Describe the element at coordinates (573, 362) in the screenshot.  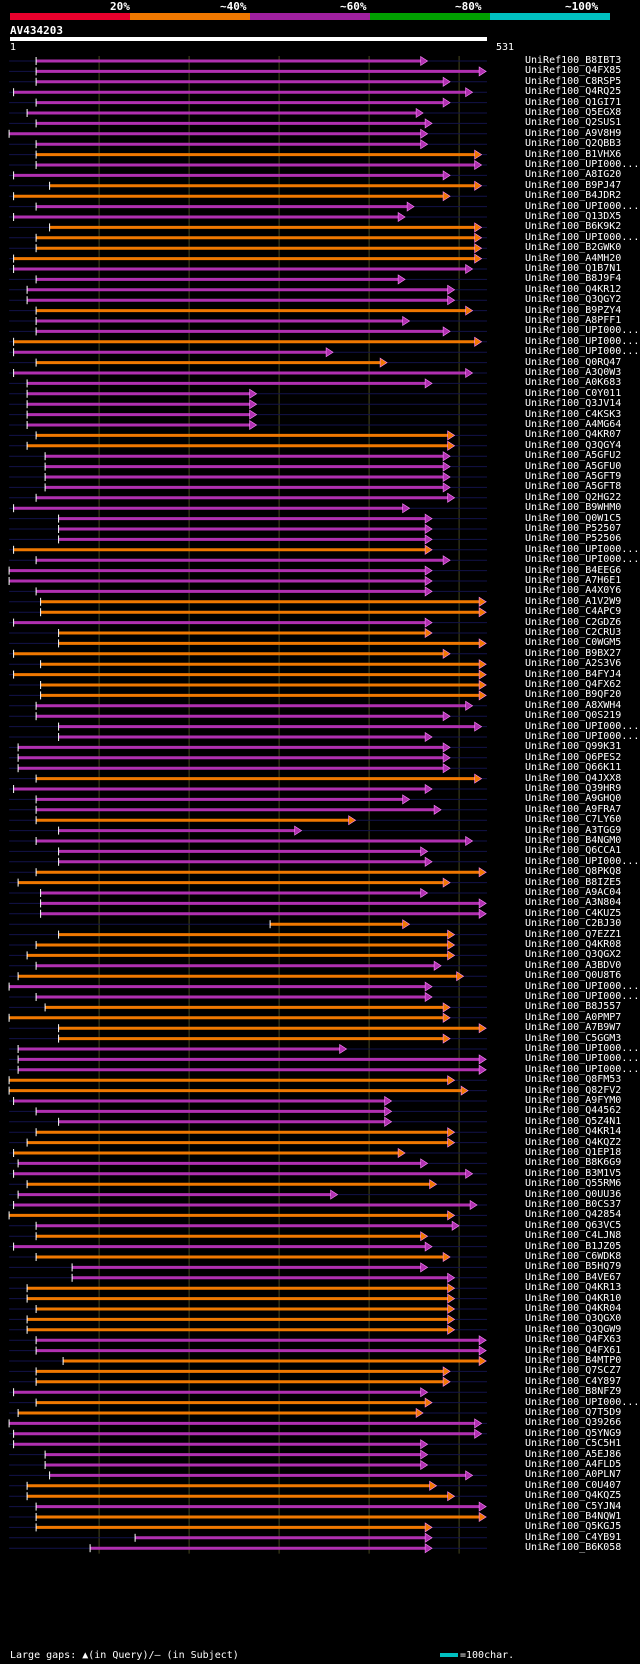
I see `hit-label: UniRef100_Q0RQ47` at that location.